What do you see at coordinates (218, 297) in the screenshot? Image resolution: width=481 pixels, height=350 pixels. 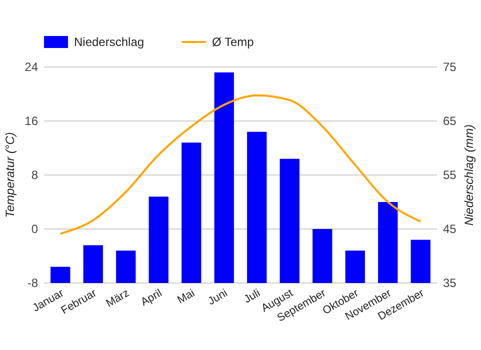 I see `x-tick-label: Juni` at bounding box center [218, 297].